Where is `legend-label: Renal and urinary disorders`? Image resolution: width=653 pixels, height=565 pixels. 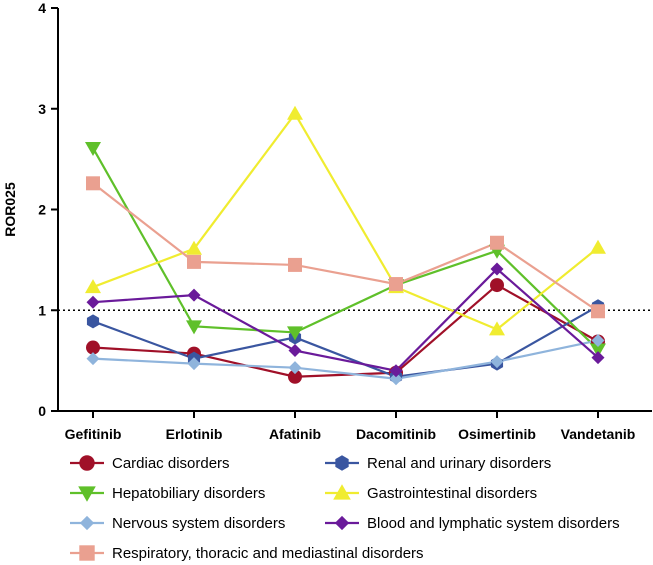 legend-label: Renal and urinary disorders is located at coordinates (459, 463).